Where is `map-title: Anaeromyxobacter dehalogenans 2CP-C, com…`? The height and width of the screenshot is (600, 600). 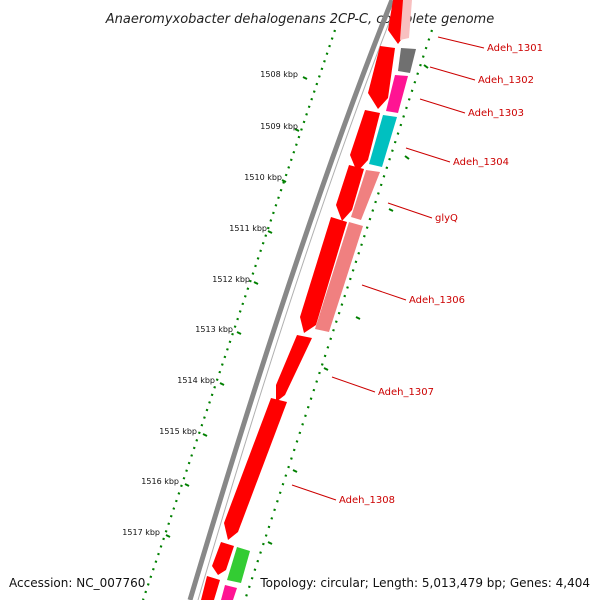
map-title: Anaeromyxobacter dehalogenans 2CP-C, com… is located at coordinates (299, 19).